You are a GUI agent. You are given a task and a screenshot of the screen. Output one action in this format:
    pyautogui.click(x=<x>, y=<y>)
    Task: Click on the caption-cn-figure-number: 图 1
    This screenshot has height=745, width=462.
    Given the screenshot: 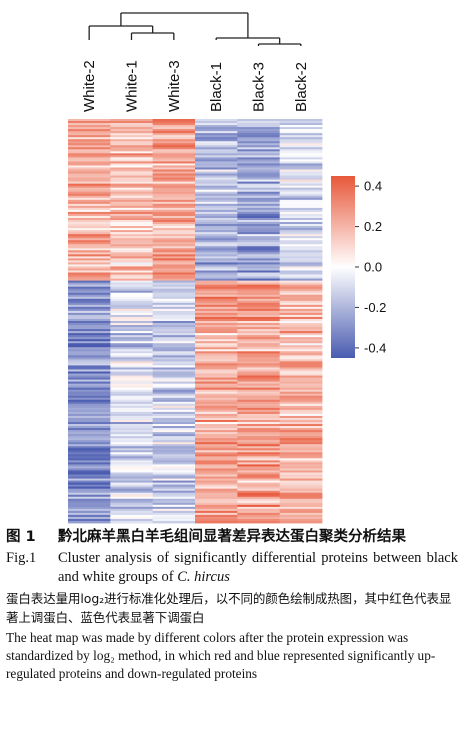 What is the action you would take?
    pyautogui.click(x=21, y=537)
    